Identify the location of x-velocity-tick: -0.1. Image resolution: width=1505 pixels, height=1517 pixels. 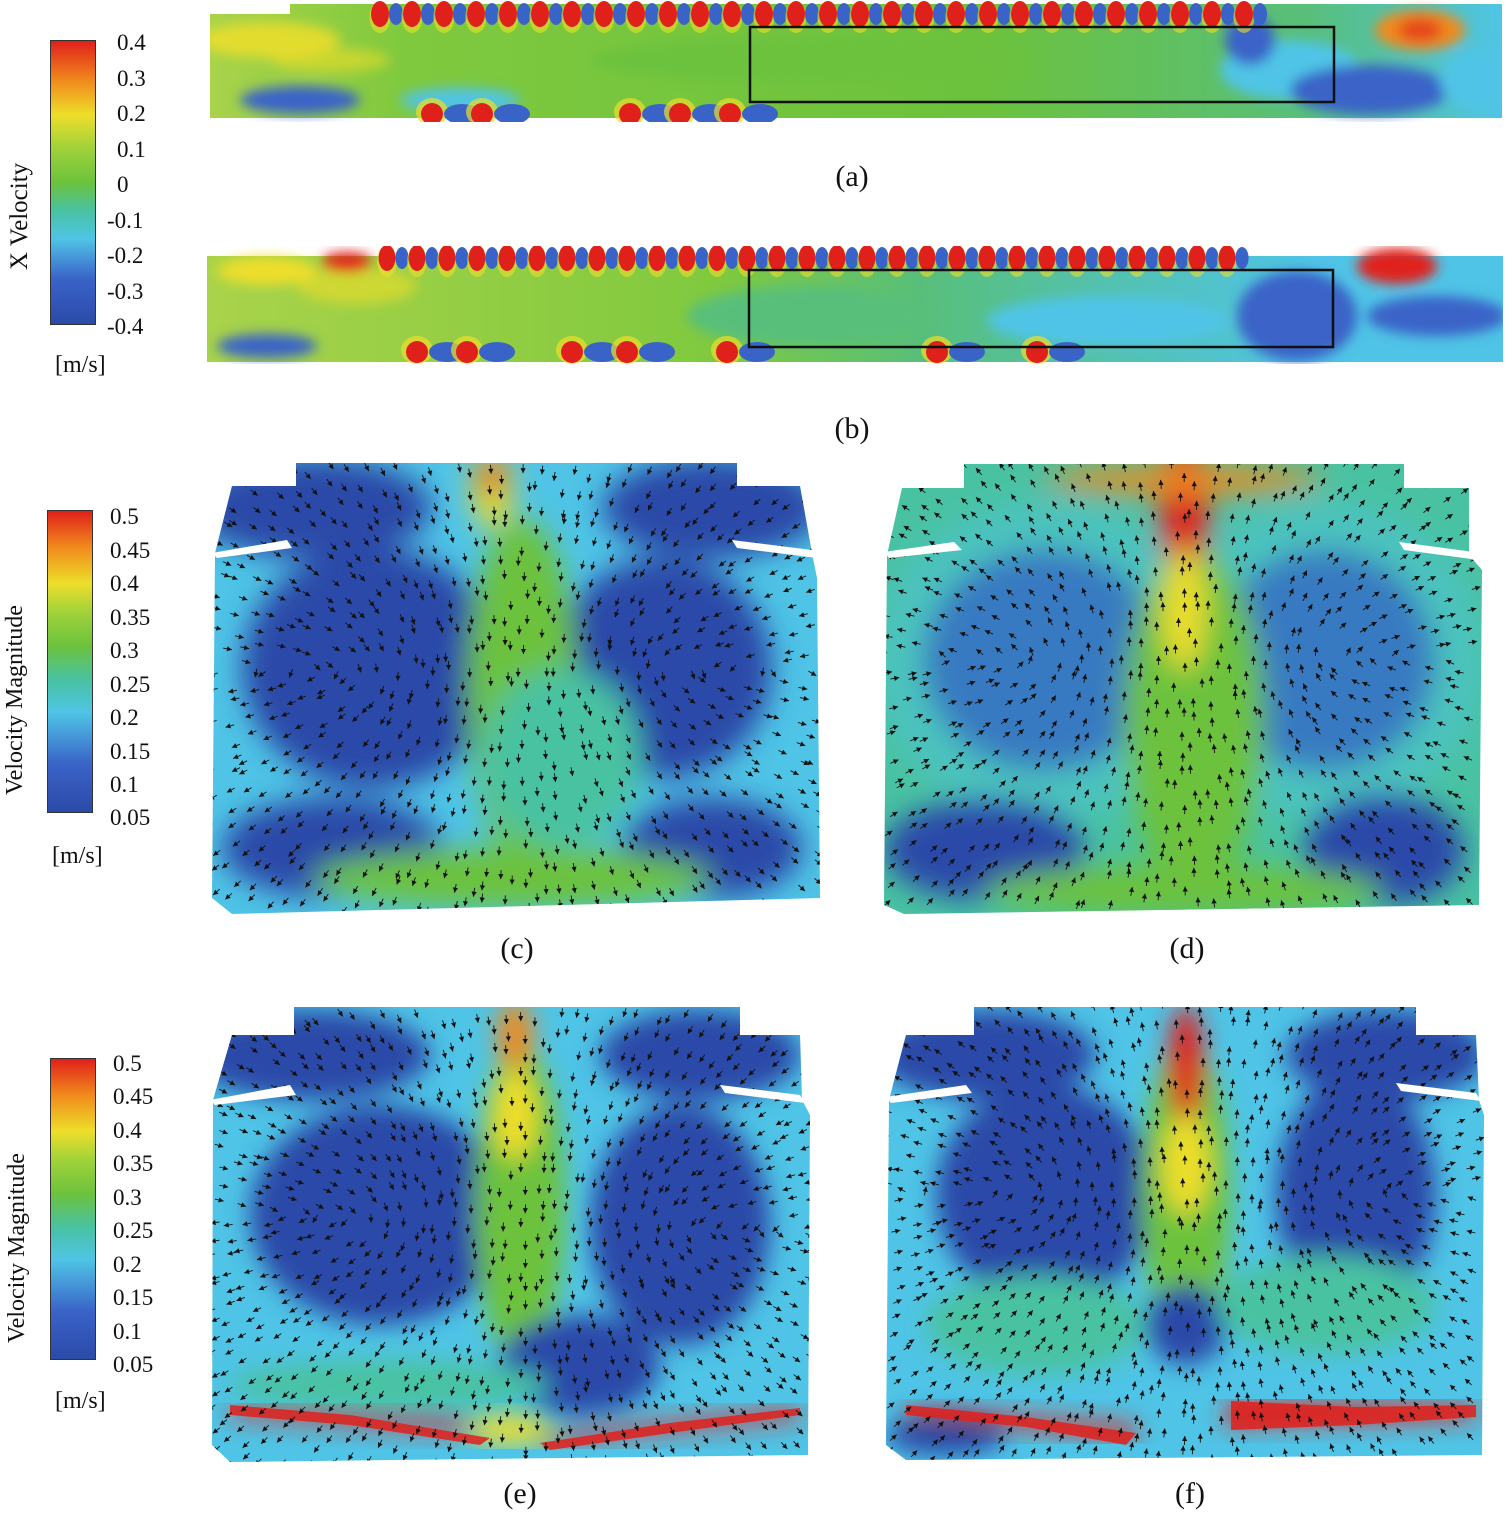
(125, 220).